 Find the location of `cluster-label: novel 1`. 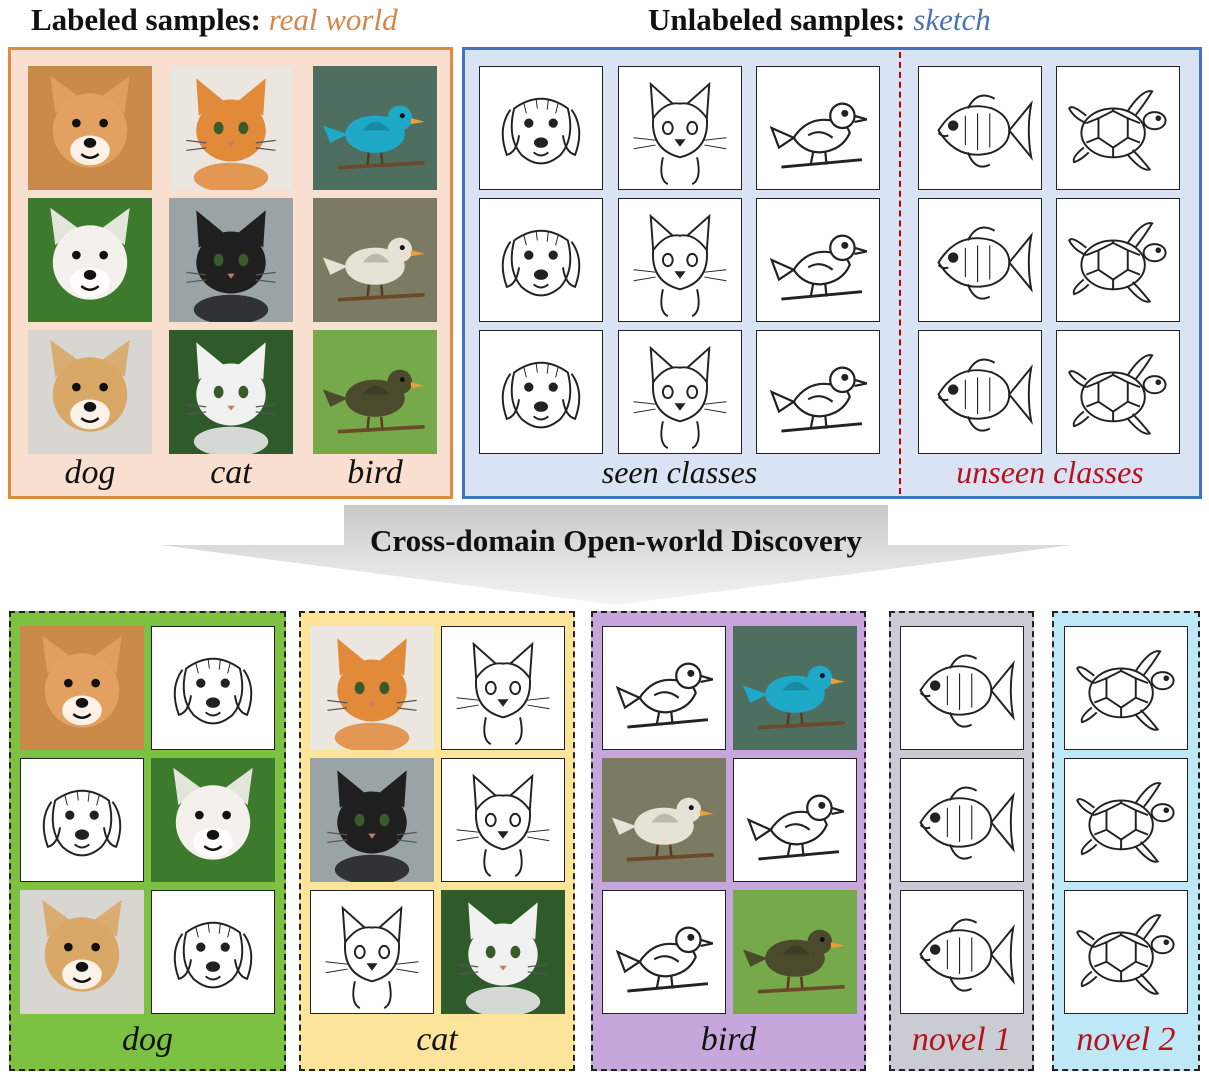

cluster-label: novel 1 is located at coordinates (961, 1039).